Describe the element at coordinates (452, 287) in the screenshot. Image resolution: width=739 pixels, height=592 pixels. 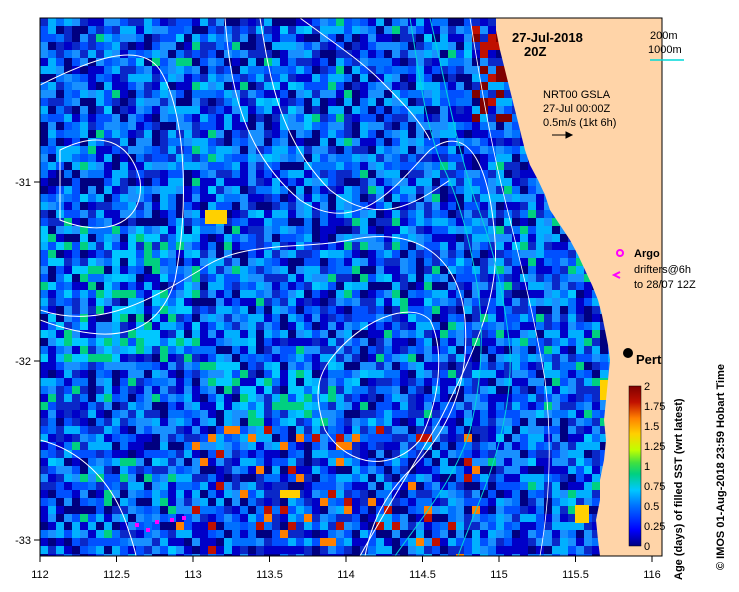
I see `bathymetry-contours` at that location.